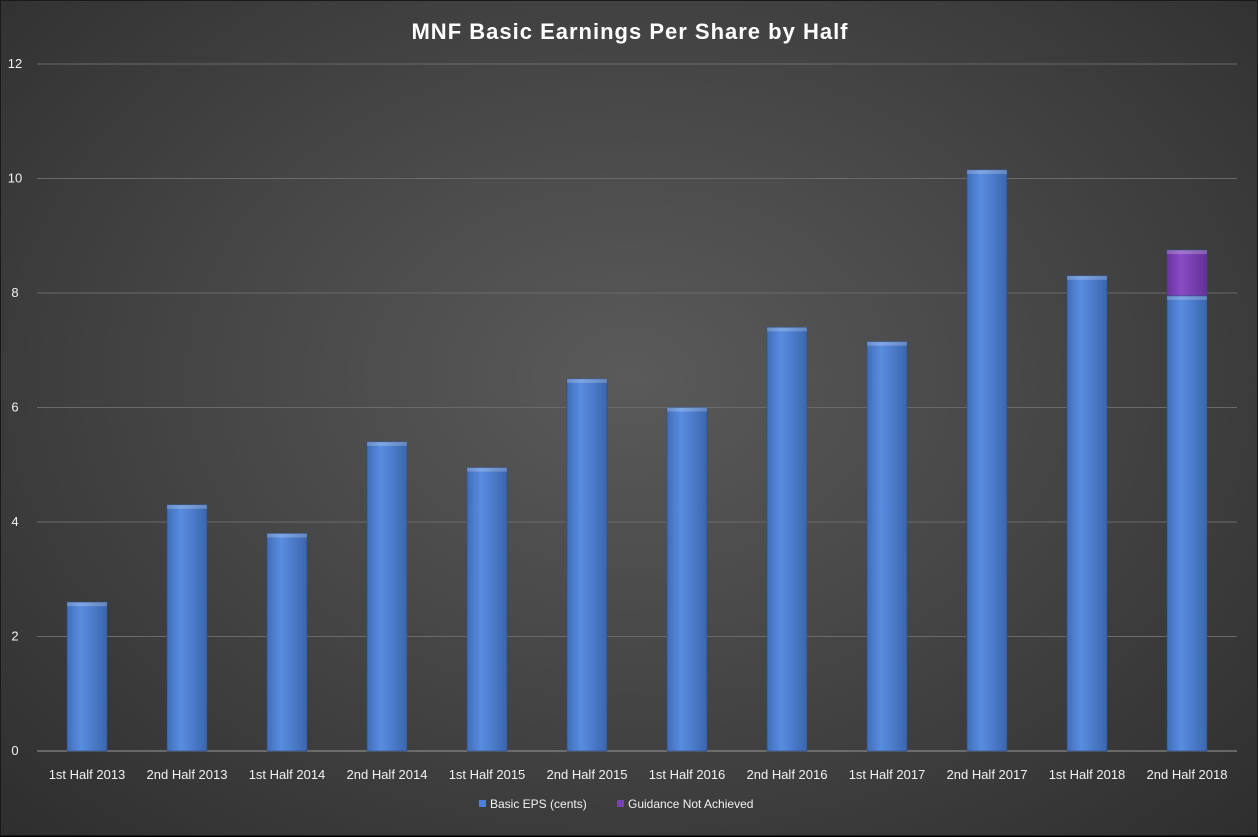  What do you see at coordinates (87, 774) in the screenshot?
I see `x-tick-label: 1st Half 2013` at bounding box center [87, 774].